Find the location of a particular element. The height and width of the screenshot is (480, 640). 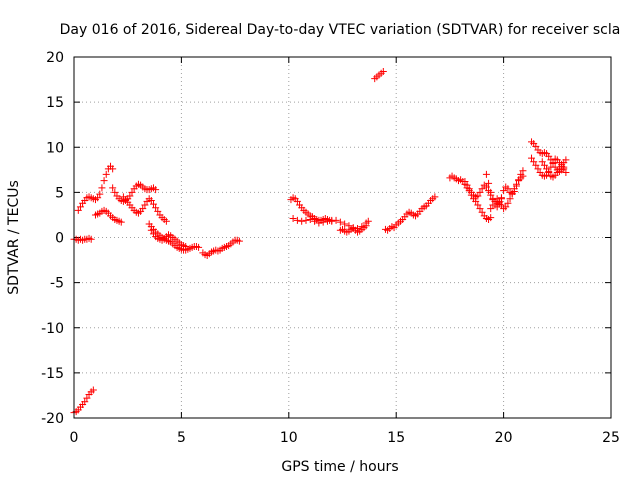

y-tick-label: 0 is located at coordinates (59, 239).